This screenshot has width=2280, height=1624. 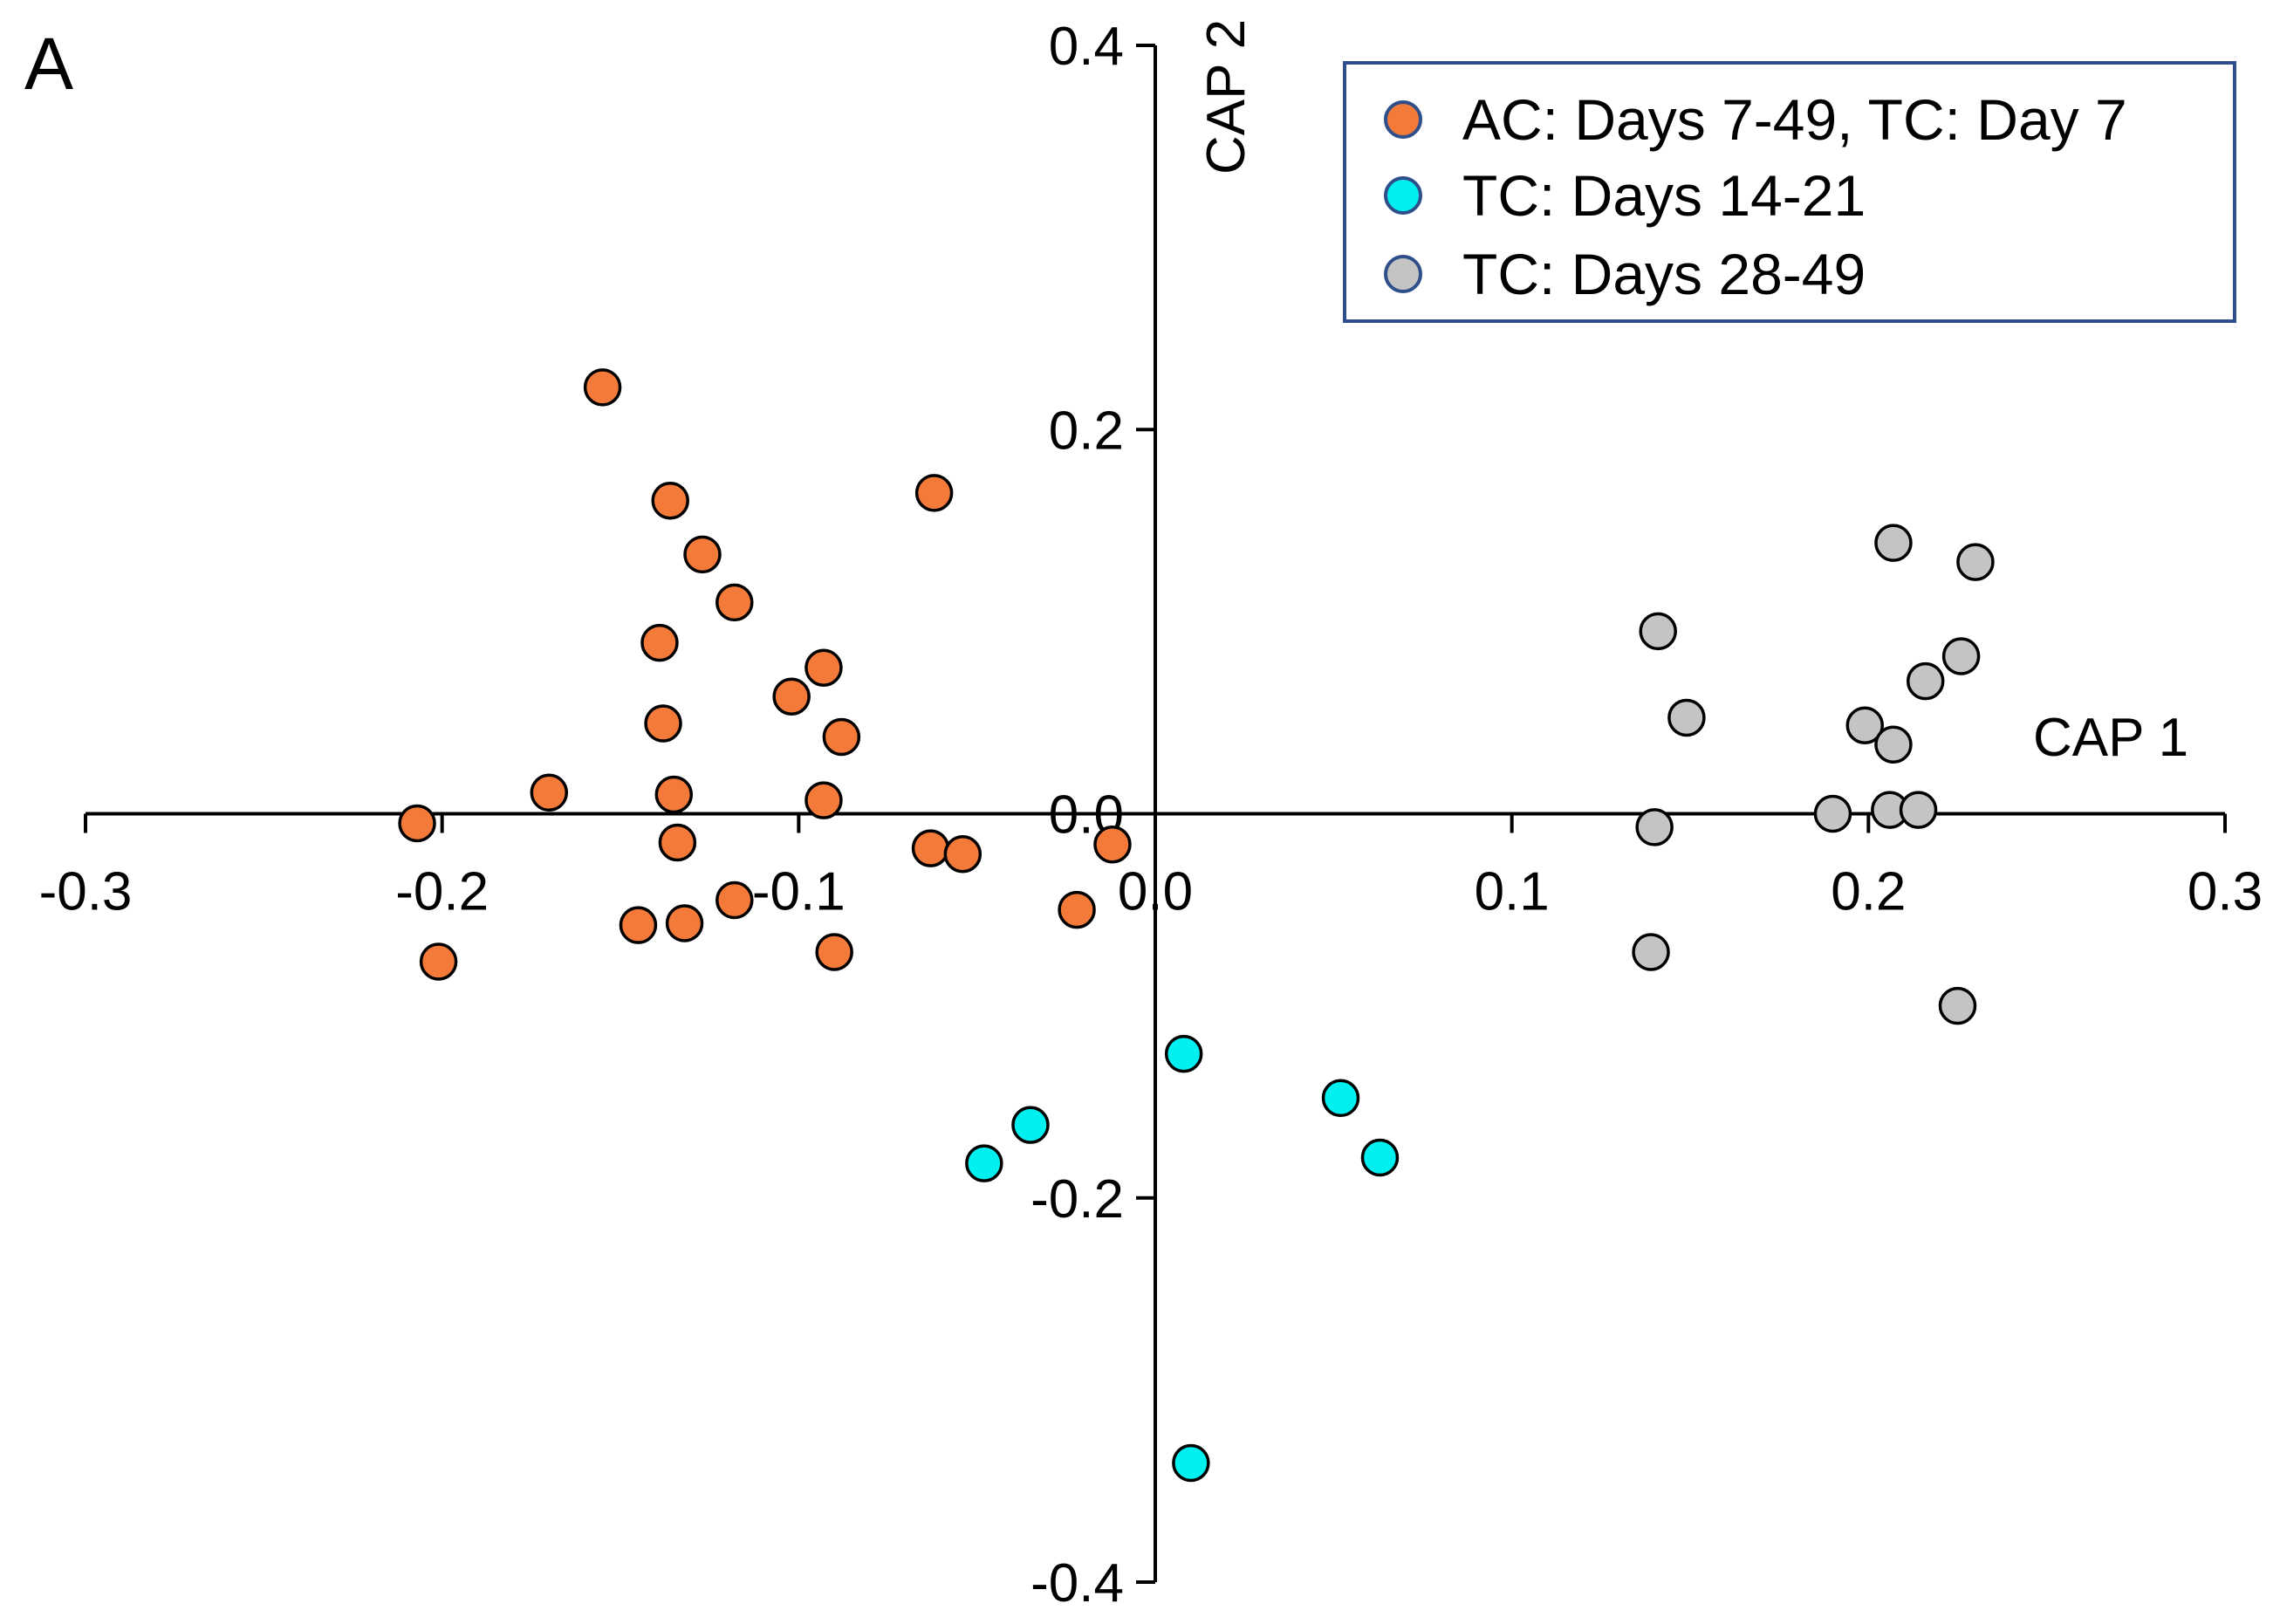 What do you see at coordinates (1869, 892) in the screenshot?
I see `x-tick-label: 0.2` at bounding box center [1869, 892].